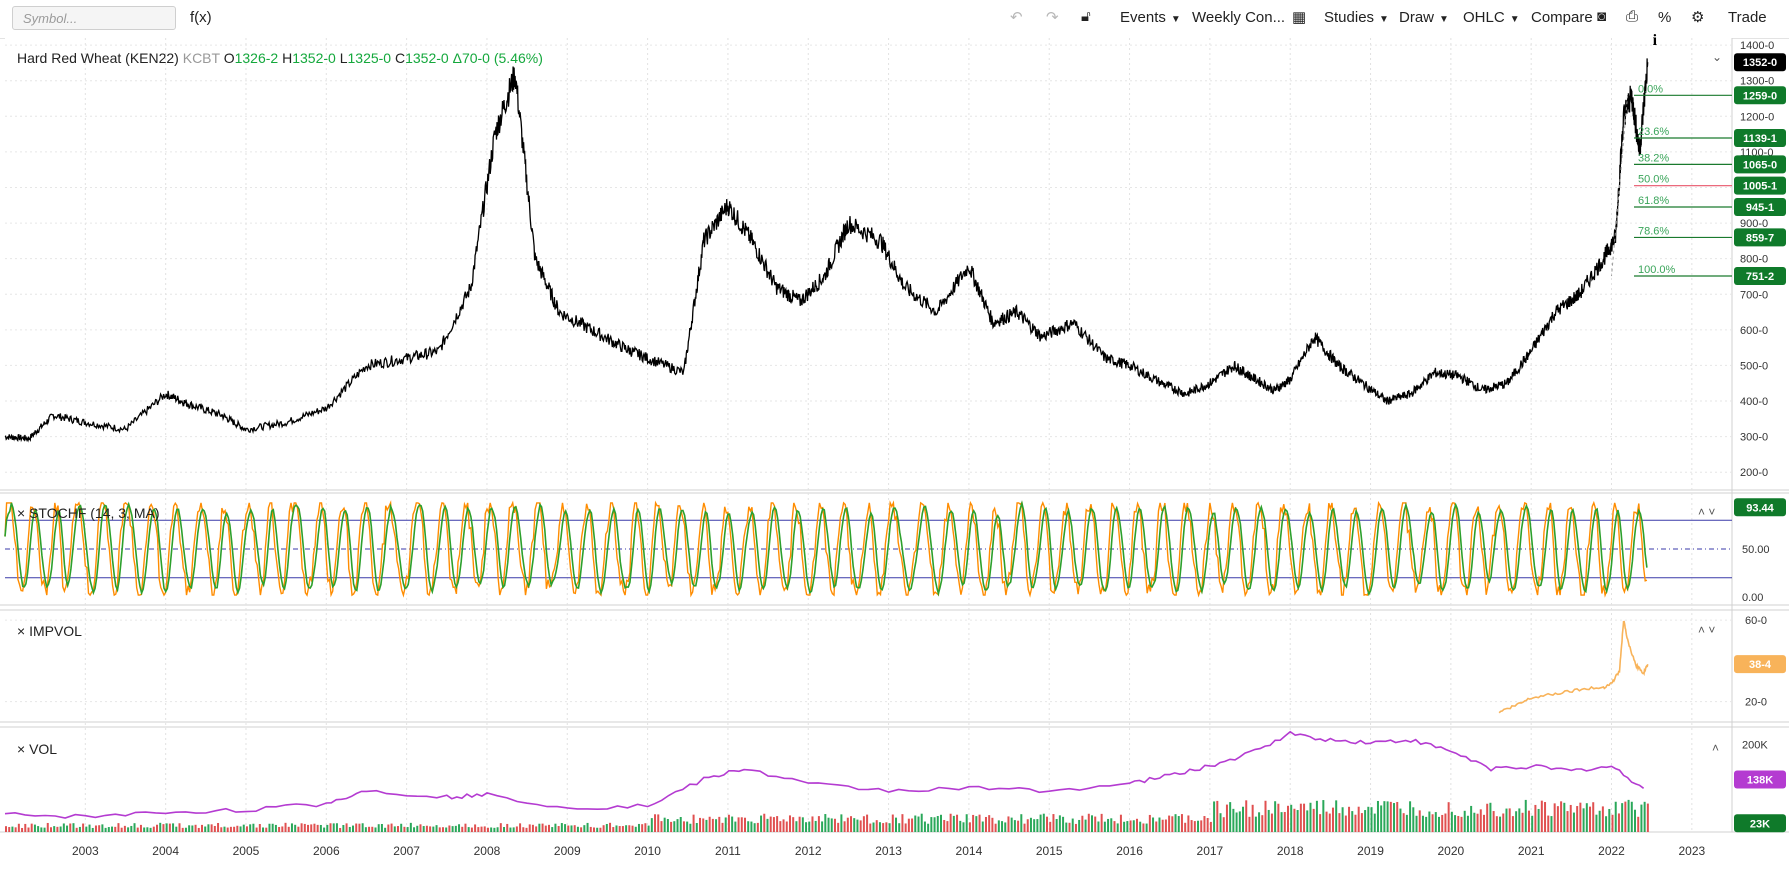  I want to click on print-icon: ⎙, so click(1632, 16).